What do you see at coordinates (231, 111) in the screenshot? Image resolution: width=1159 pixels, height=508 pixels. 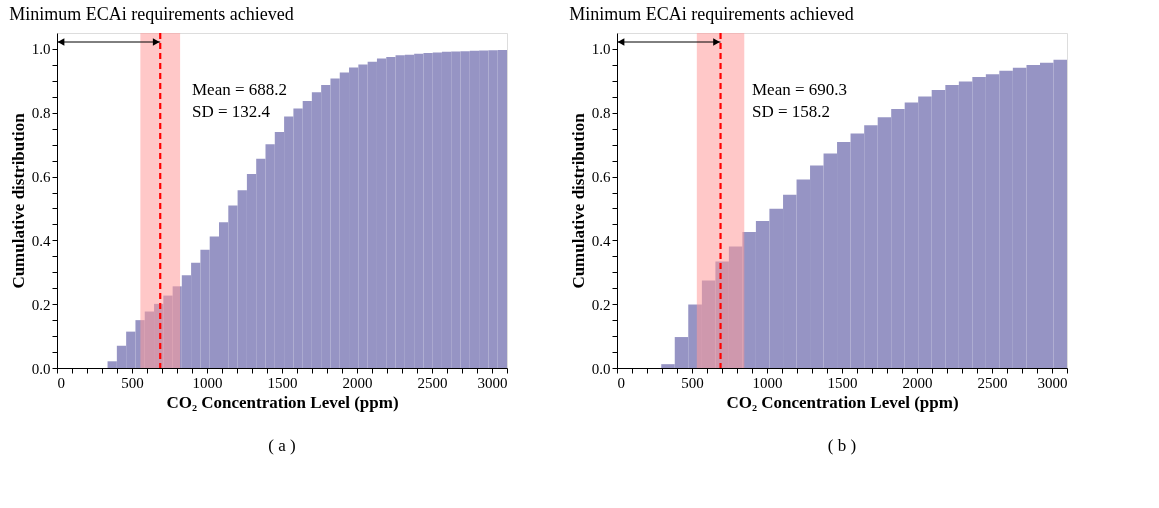 I see `annotation: SD = 132.4` at bounding box center [231, 111].